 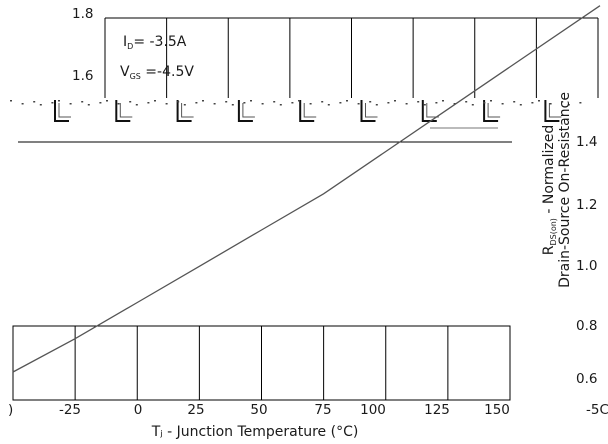 What do you see at coordinates (437, 410) in the screenshot?
I see `x-tick-label: 125` at bounding box center [437, 410].